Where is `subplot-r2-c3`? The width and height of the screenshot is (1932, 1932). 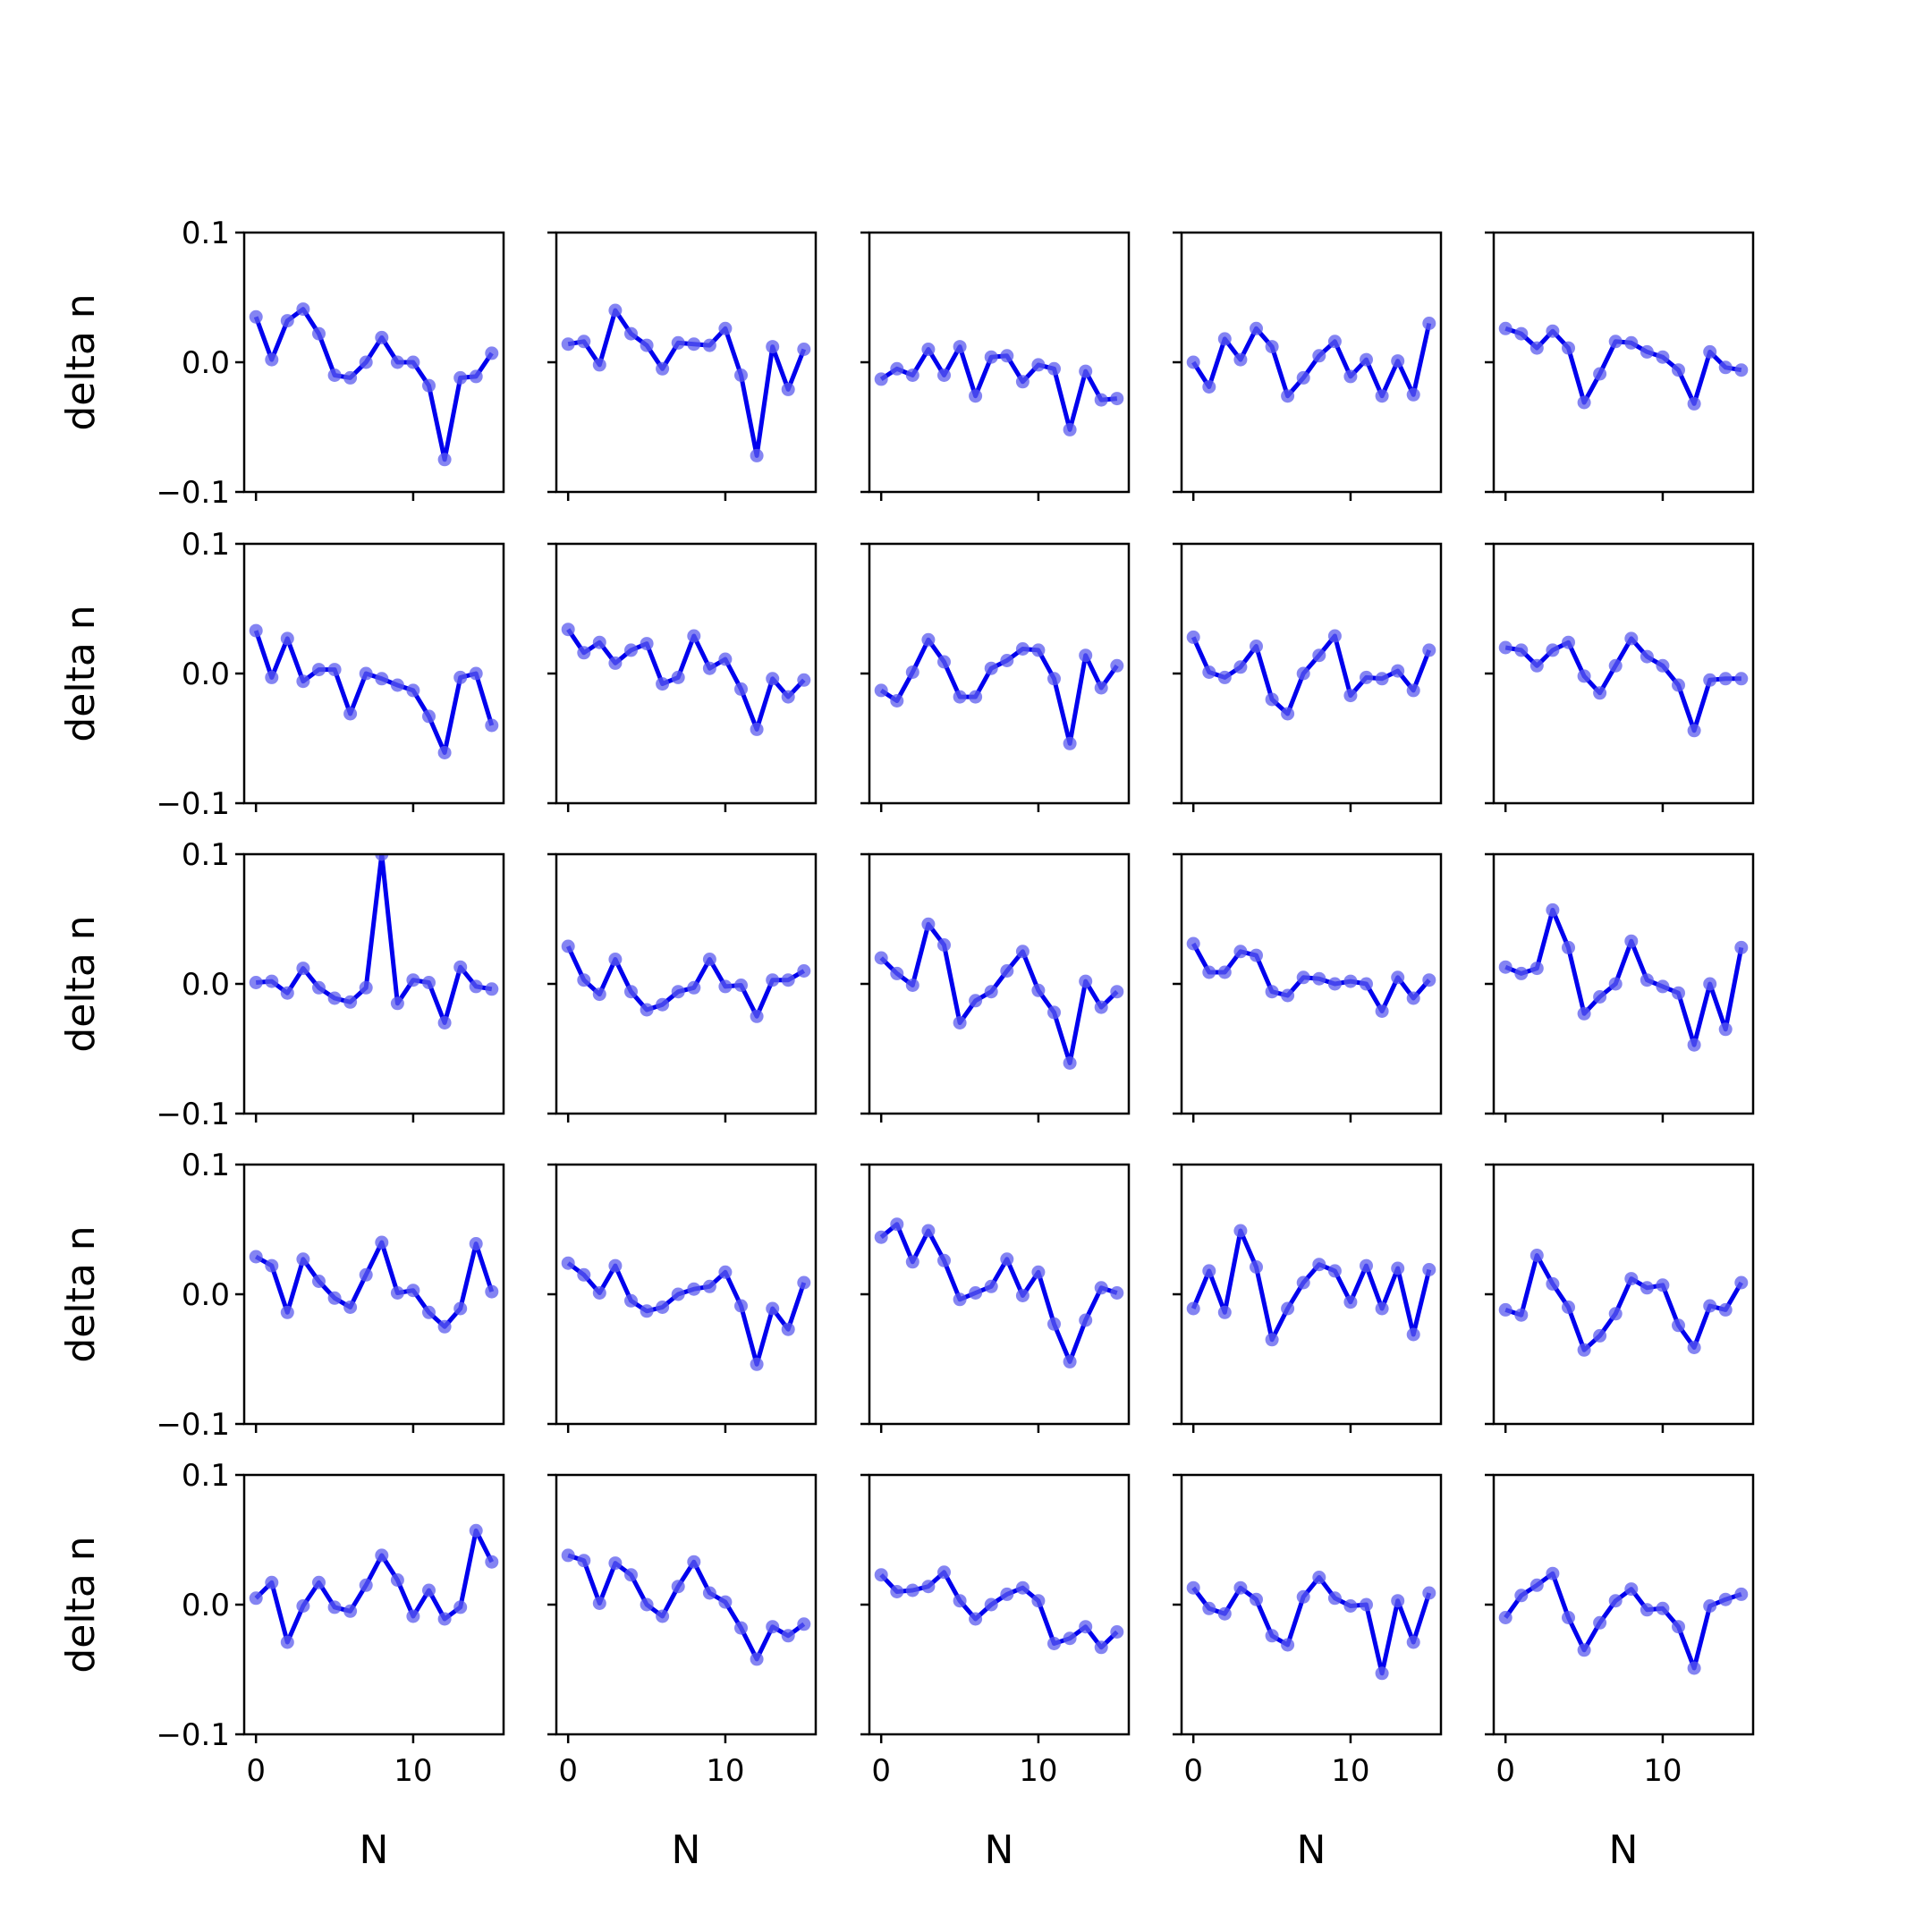 subplot-r2-c3 is located at coordinates (1308, 987).